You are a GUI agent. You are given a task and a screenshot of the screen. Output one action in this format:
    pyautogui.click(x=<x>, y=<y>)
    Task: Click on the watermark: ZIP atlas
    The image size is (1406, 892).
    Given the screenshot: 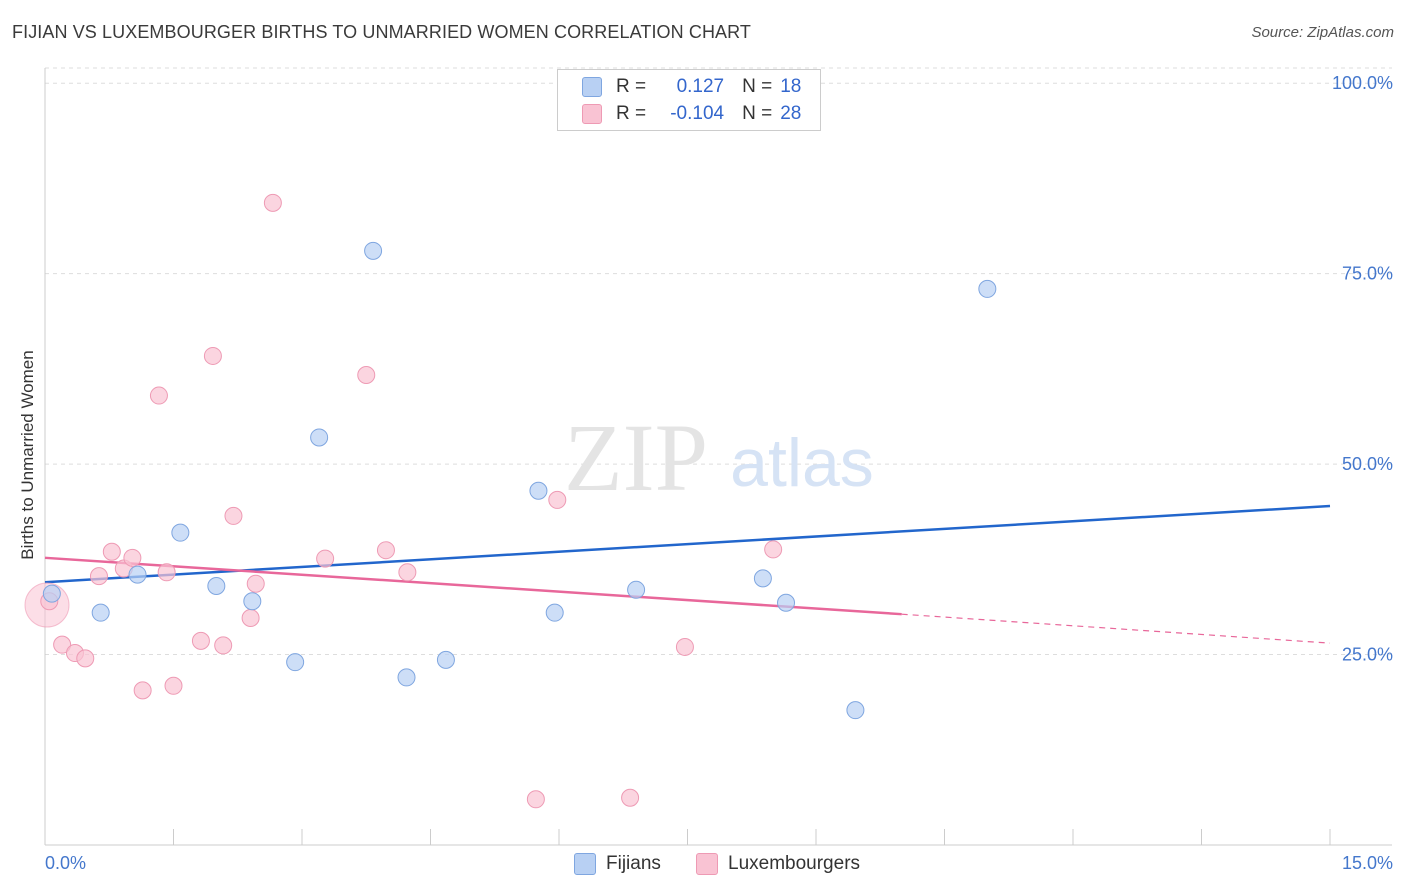 What is the action you would take?
    pyautogui.click(x=719, y=457)
    